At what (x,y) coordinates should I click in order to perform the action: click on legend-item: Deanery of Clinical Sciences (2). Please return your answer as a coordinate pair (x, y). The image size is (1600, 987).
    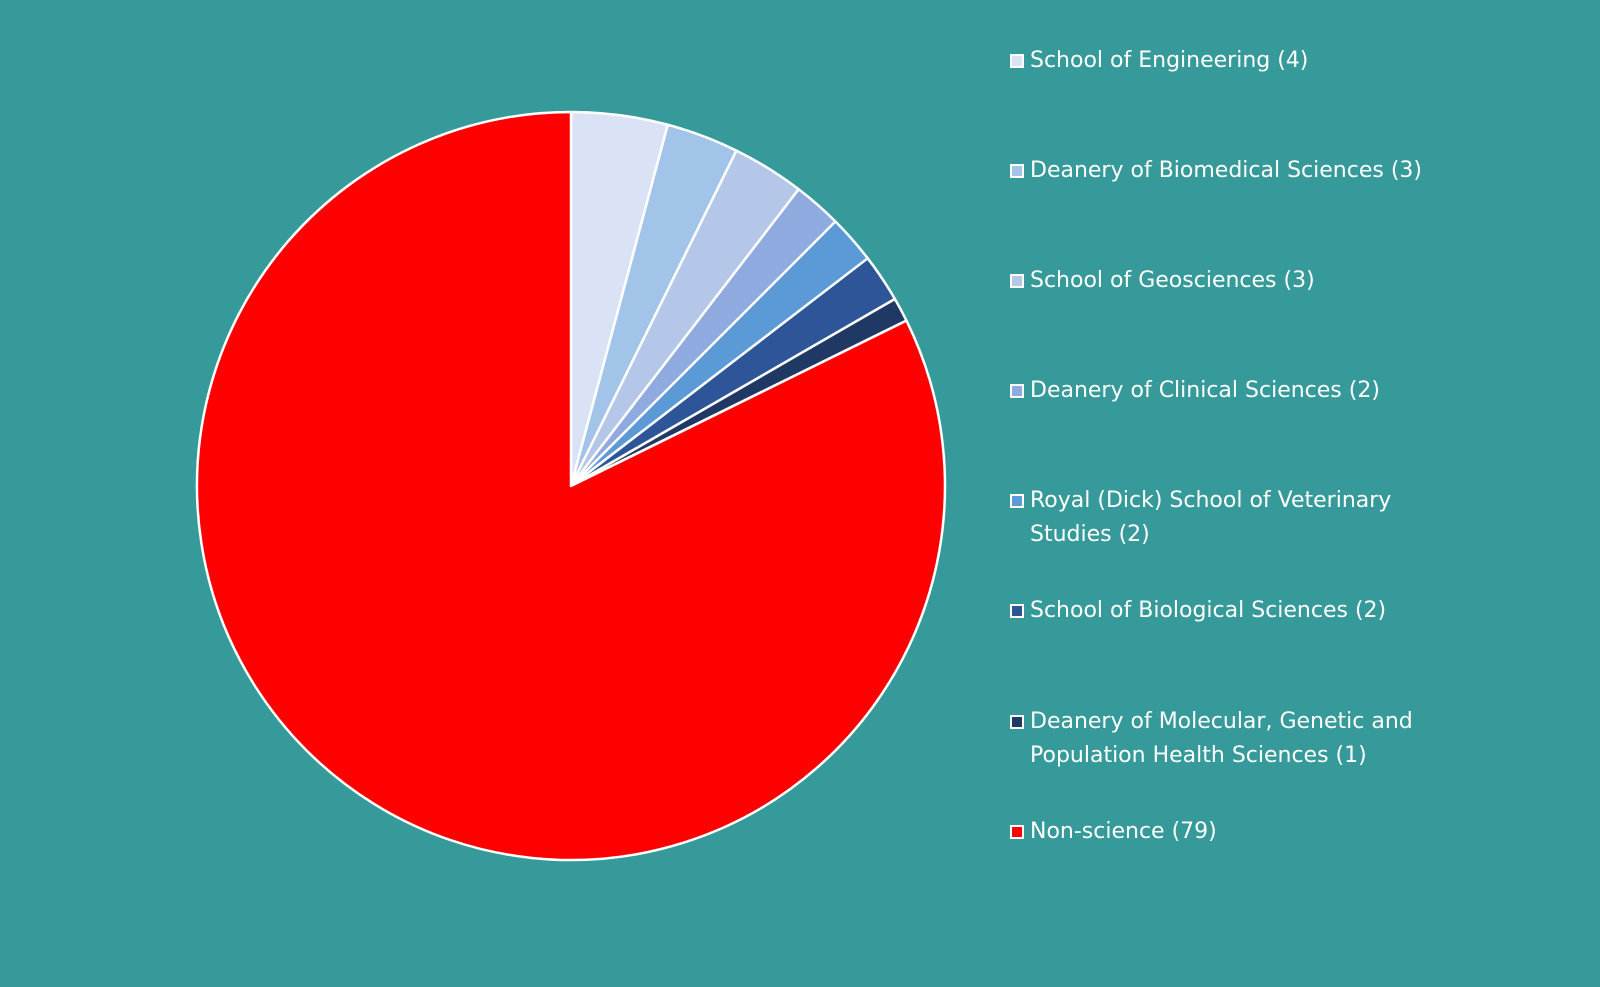
    Looking at the image, I should click on (1290, 393).